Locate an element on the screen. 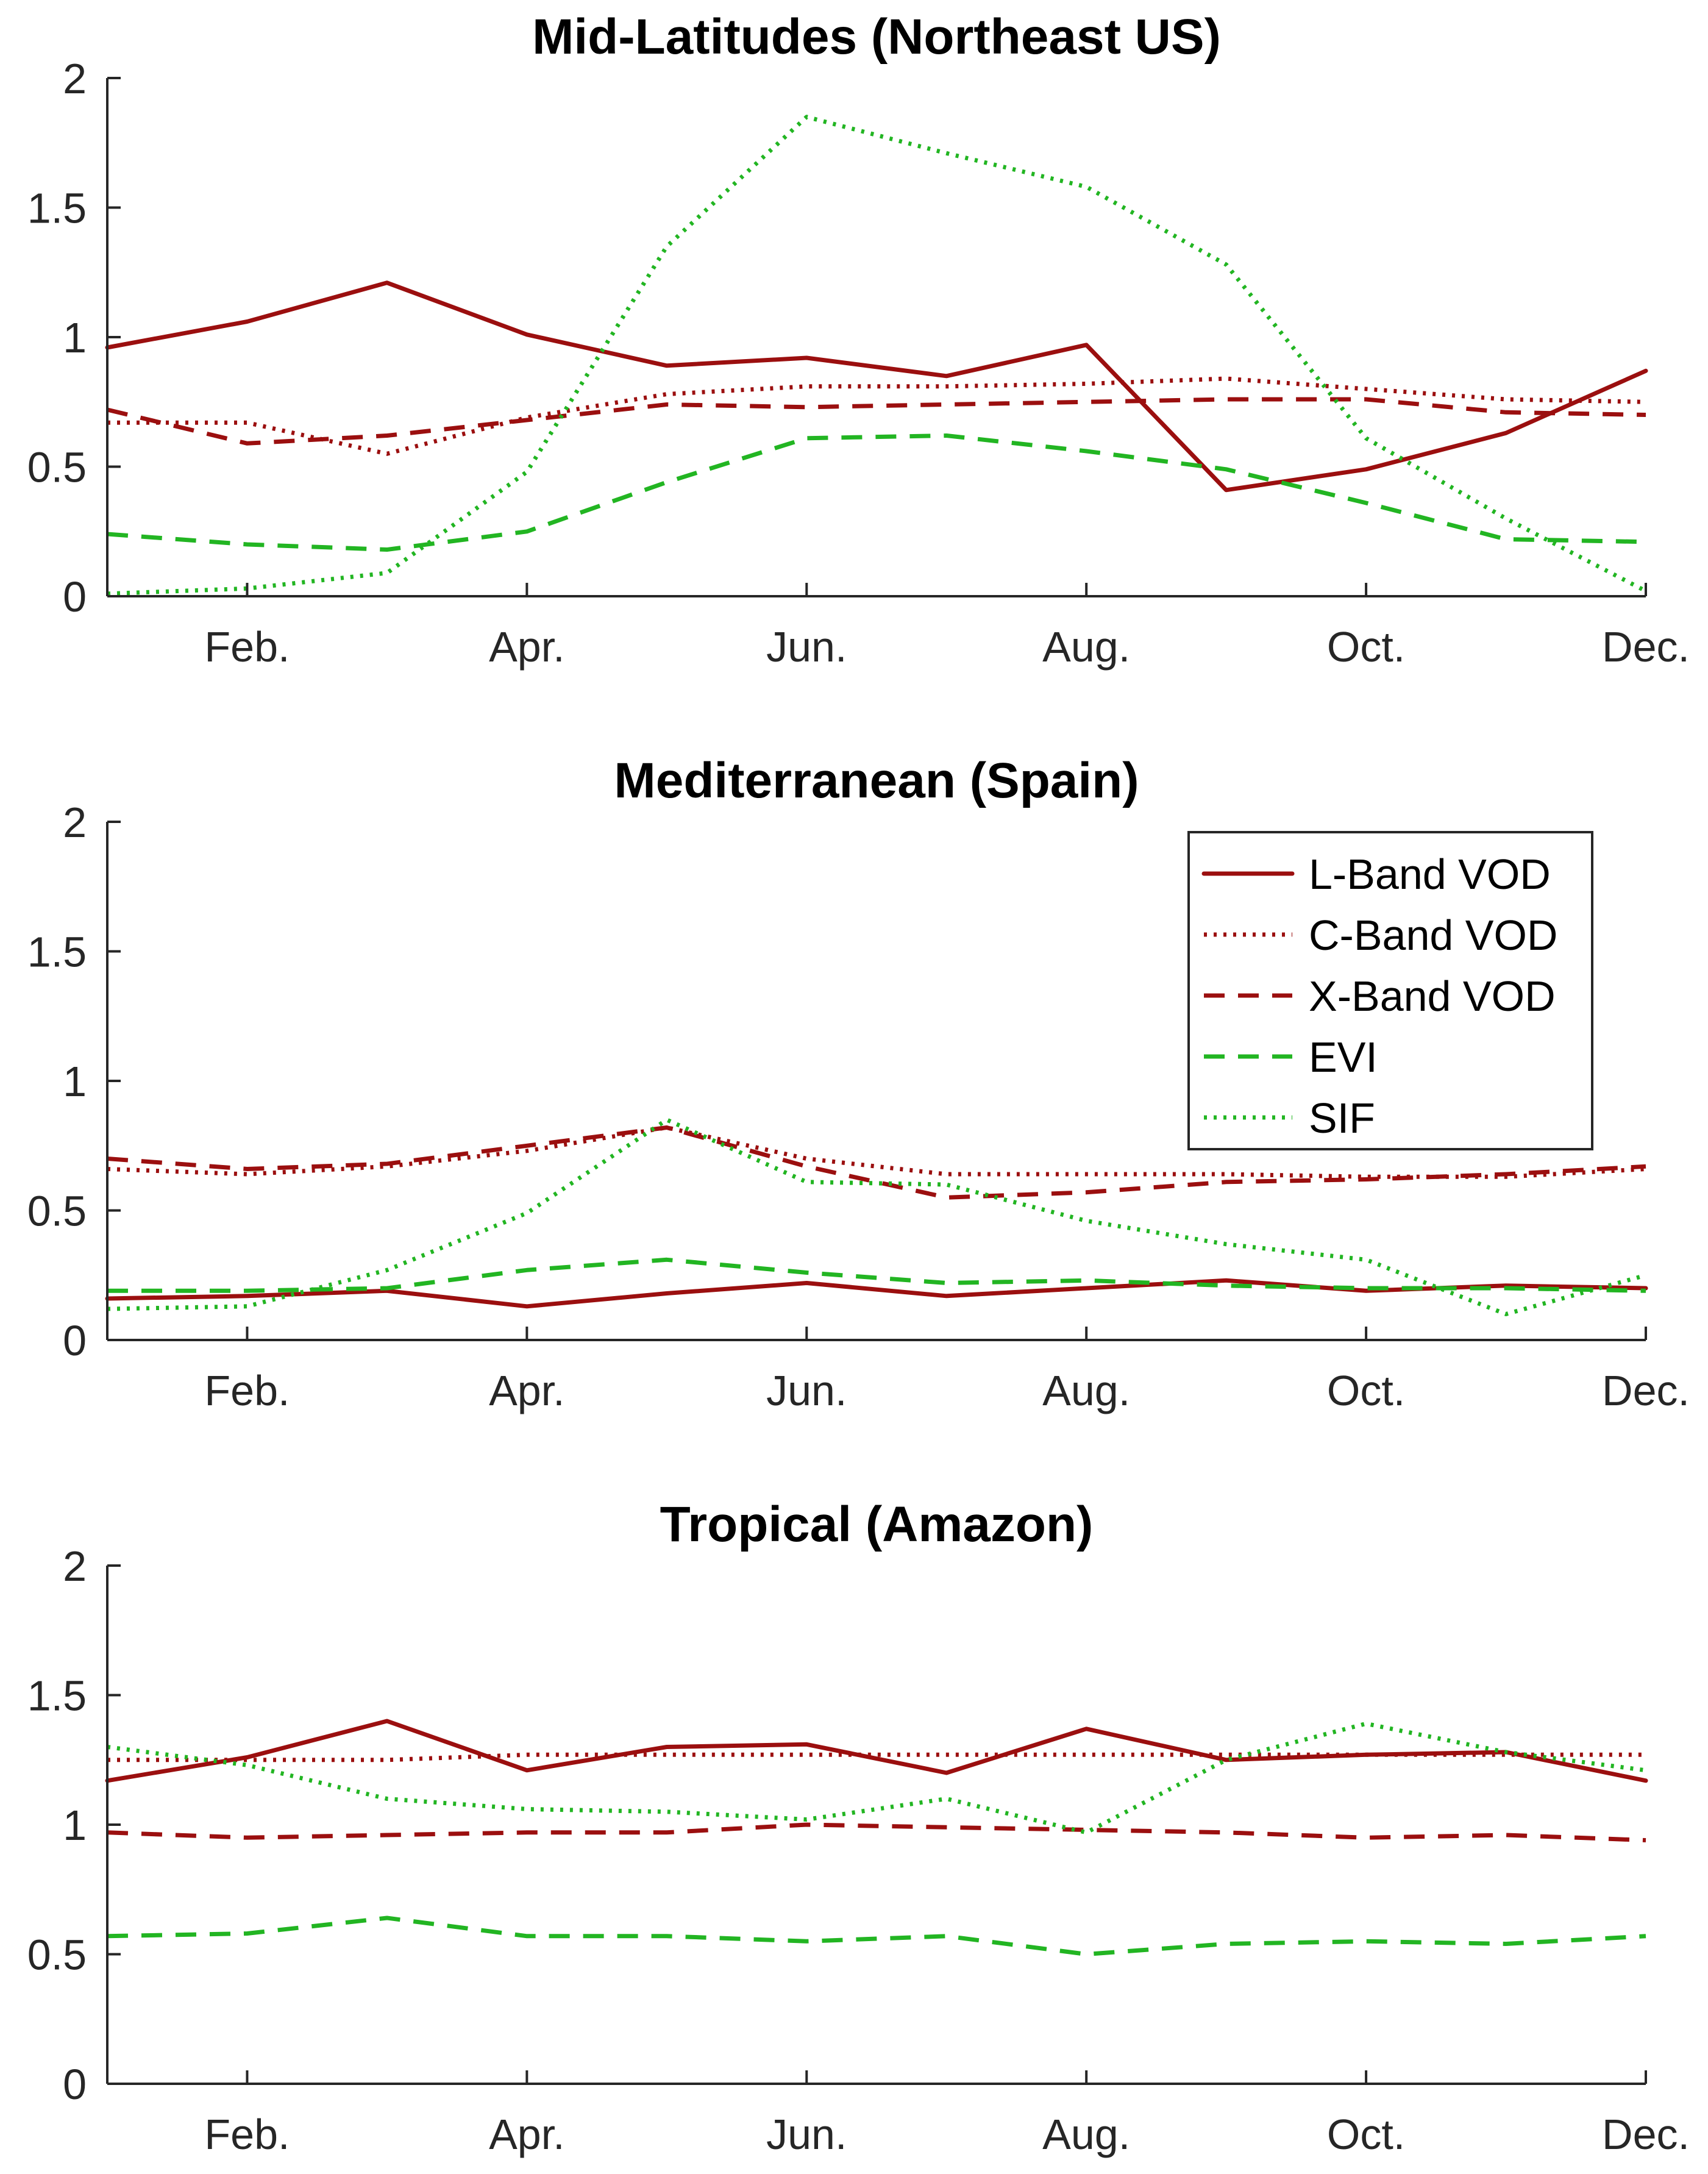 Image resolution: width=1708 pixels, height=2174 pixels. legend: L-Band VOD C-Band VOD X-Band VOD EVI SIF is located at coordinates (1390, 990).